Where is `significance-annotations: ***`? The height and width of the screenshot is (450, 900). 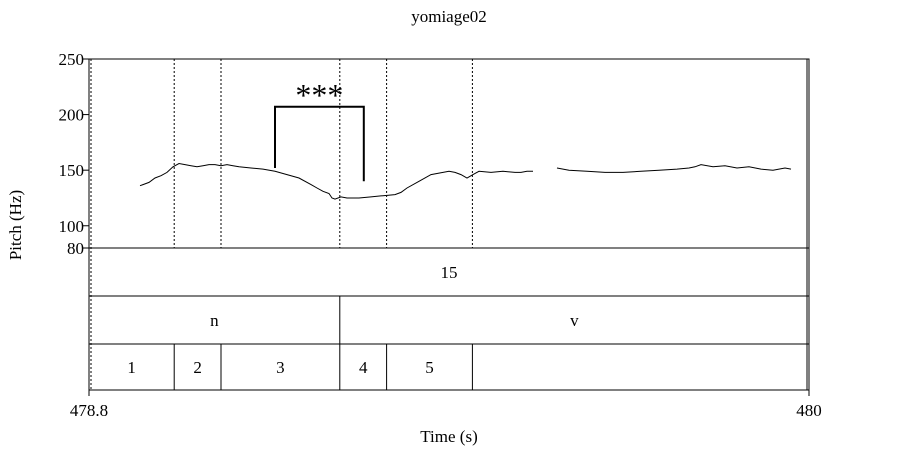 significance-annotations: *** is located at coordinates (319, 129).